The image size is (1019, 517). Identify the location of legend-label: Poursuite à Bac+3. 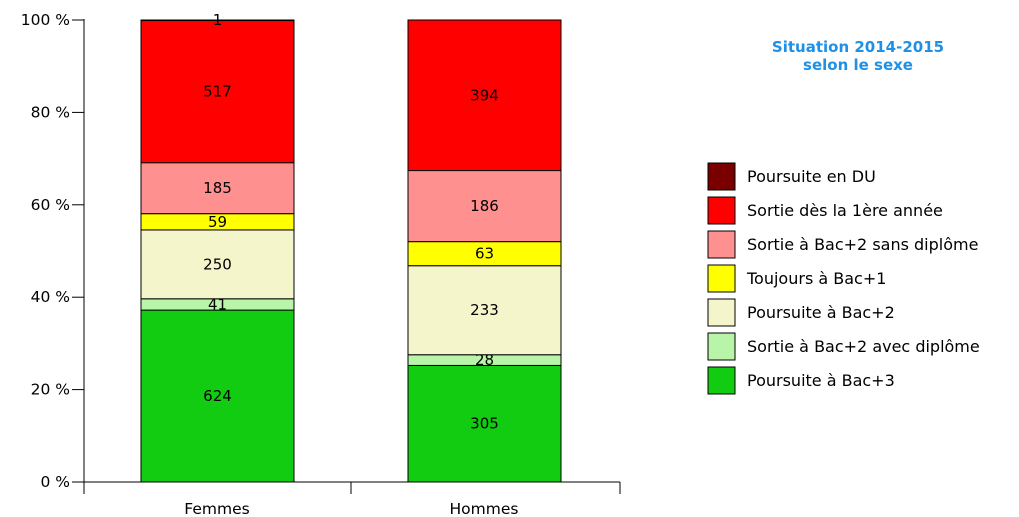
(821, 380).